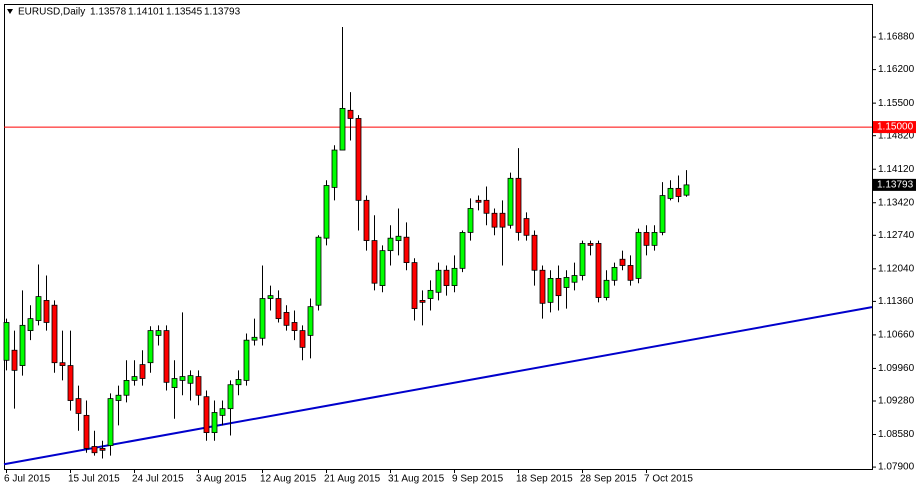  I want to click on y-tick-label: 1.14820, so click(896, 135).